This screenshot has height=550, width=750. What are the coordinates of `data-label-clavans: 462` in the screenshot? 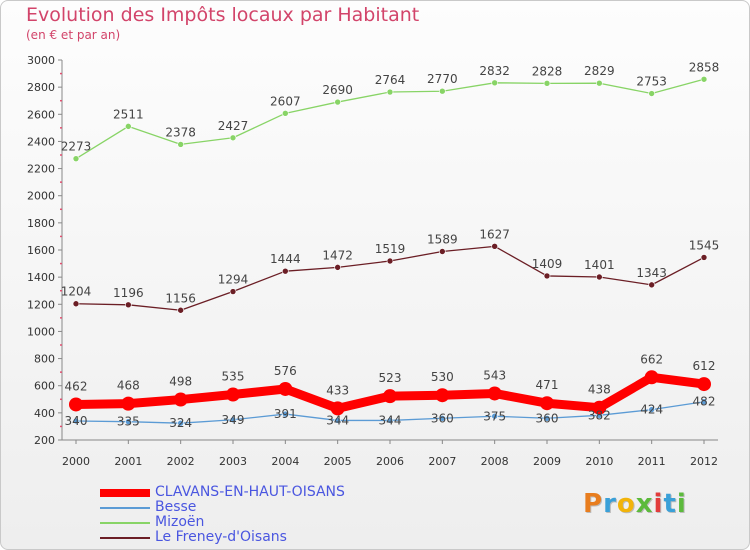 It's located at (76, 386).